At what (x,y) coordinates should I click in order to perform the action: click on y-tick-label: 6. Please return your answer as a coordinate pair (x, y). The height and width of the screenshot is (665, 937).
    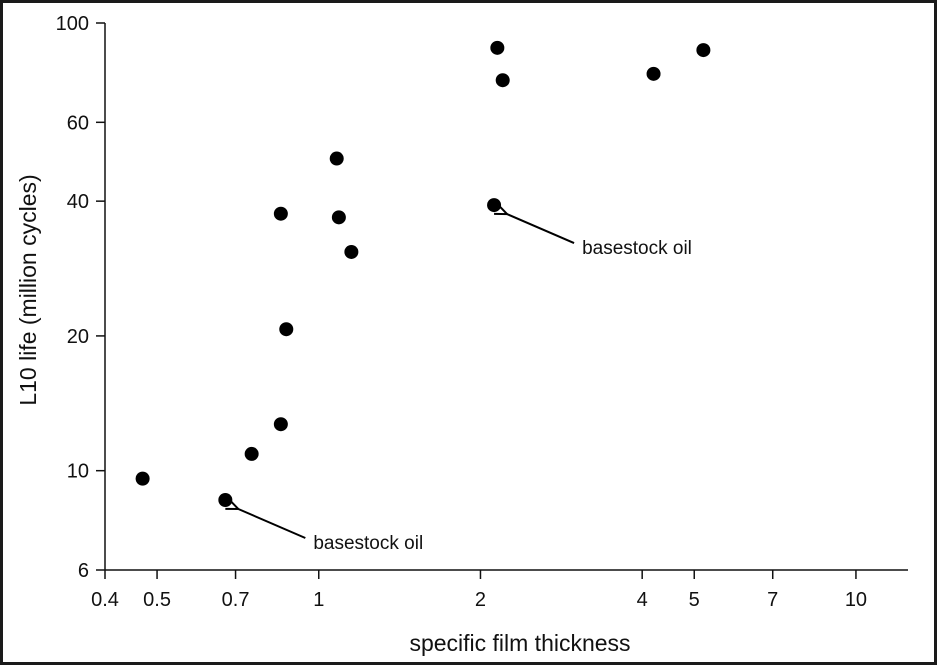
    Looking at the image, I should click on (83, 571).